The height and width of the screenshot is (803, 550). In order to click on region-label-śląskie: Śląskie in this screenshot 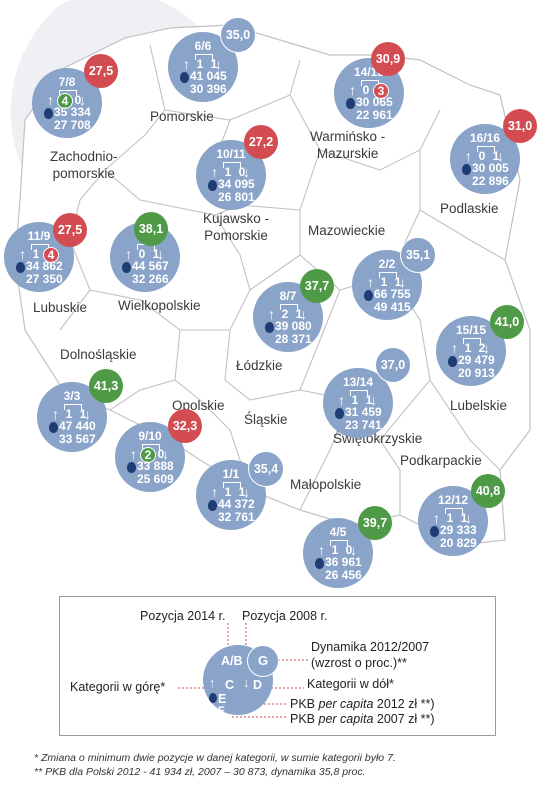, I will do `click(266, 419)`.